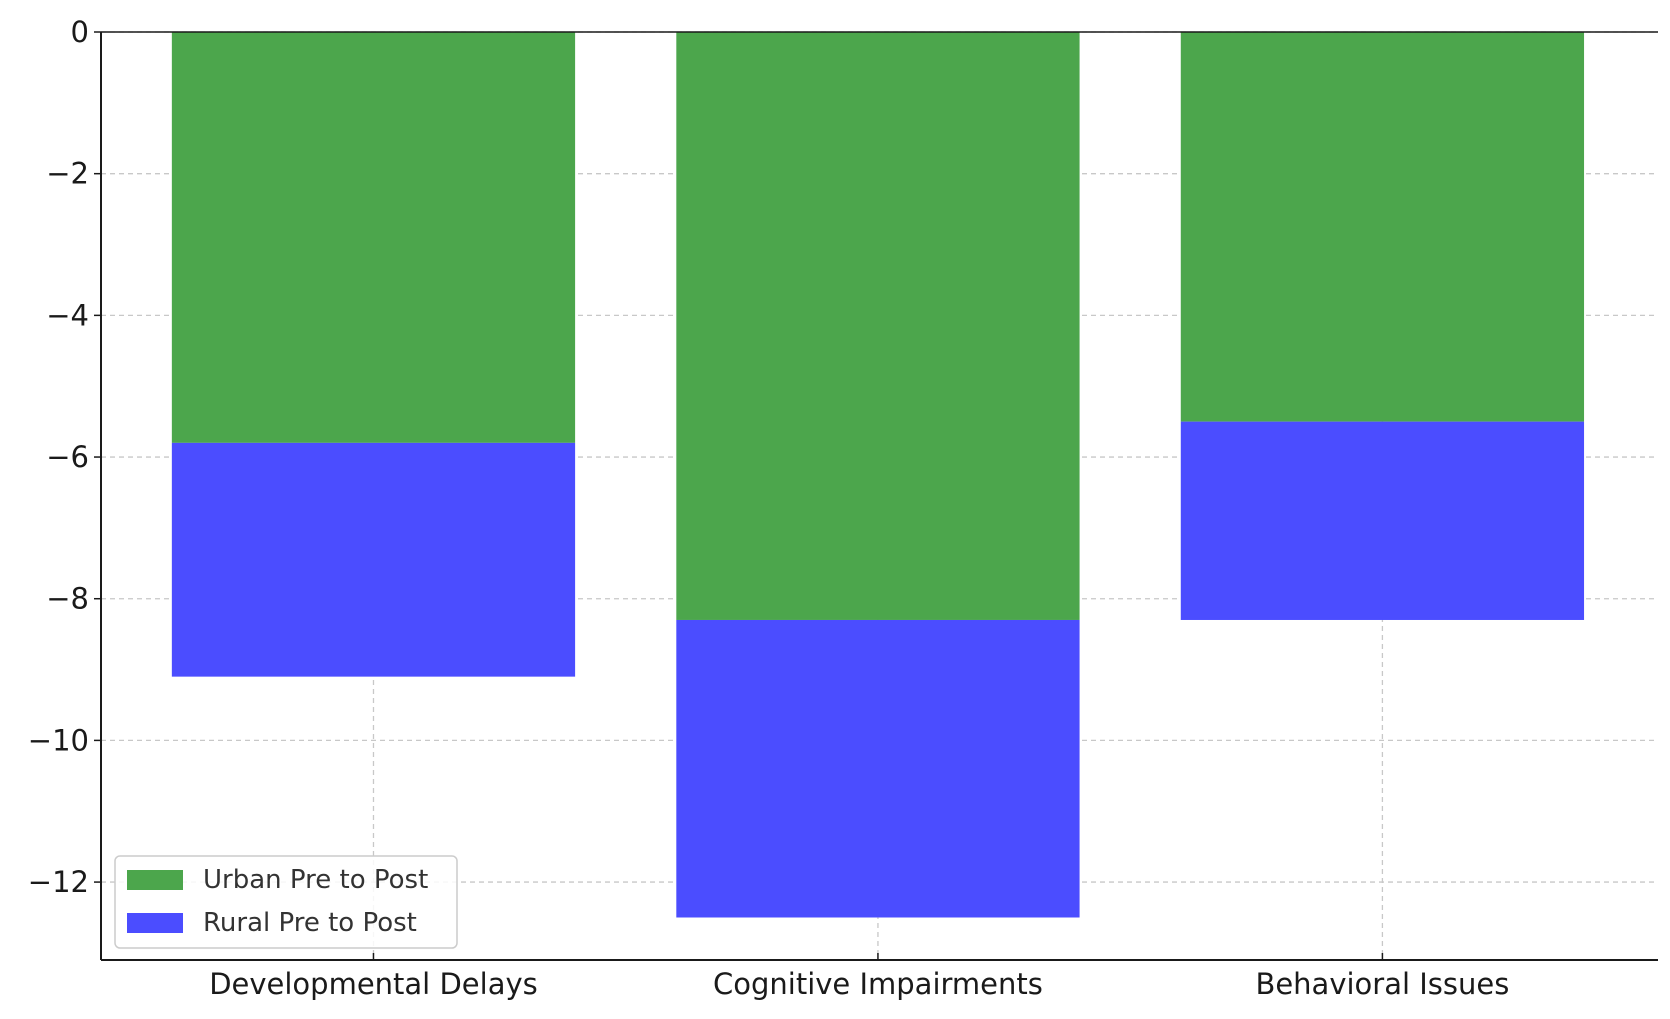 Image resolution: width=1670 pixels, height=1019 pixels. What do you see at coordinates (878, 984) in the screenshot?
I see `x-tick-label: Cognitive Impairments` at bounding box center [878, 984].